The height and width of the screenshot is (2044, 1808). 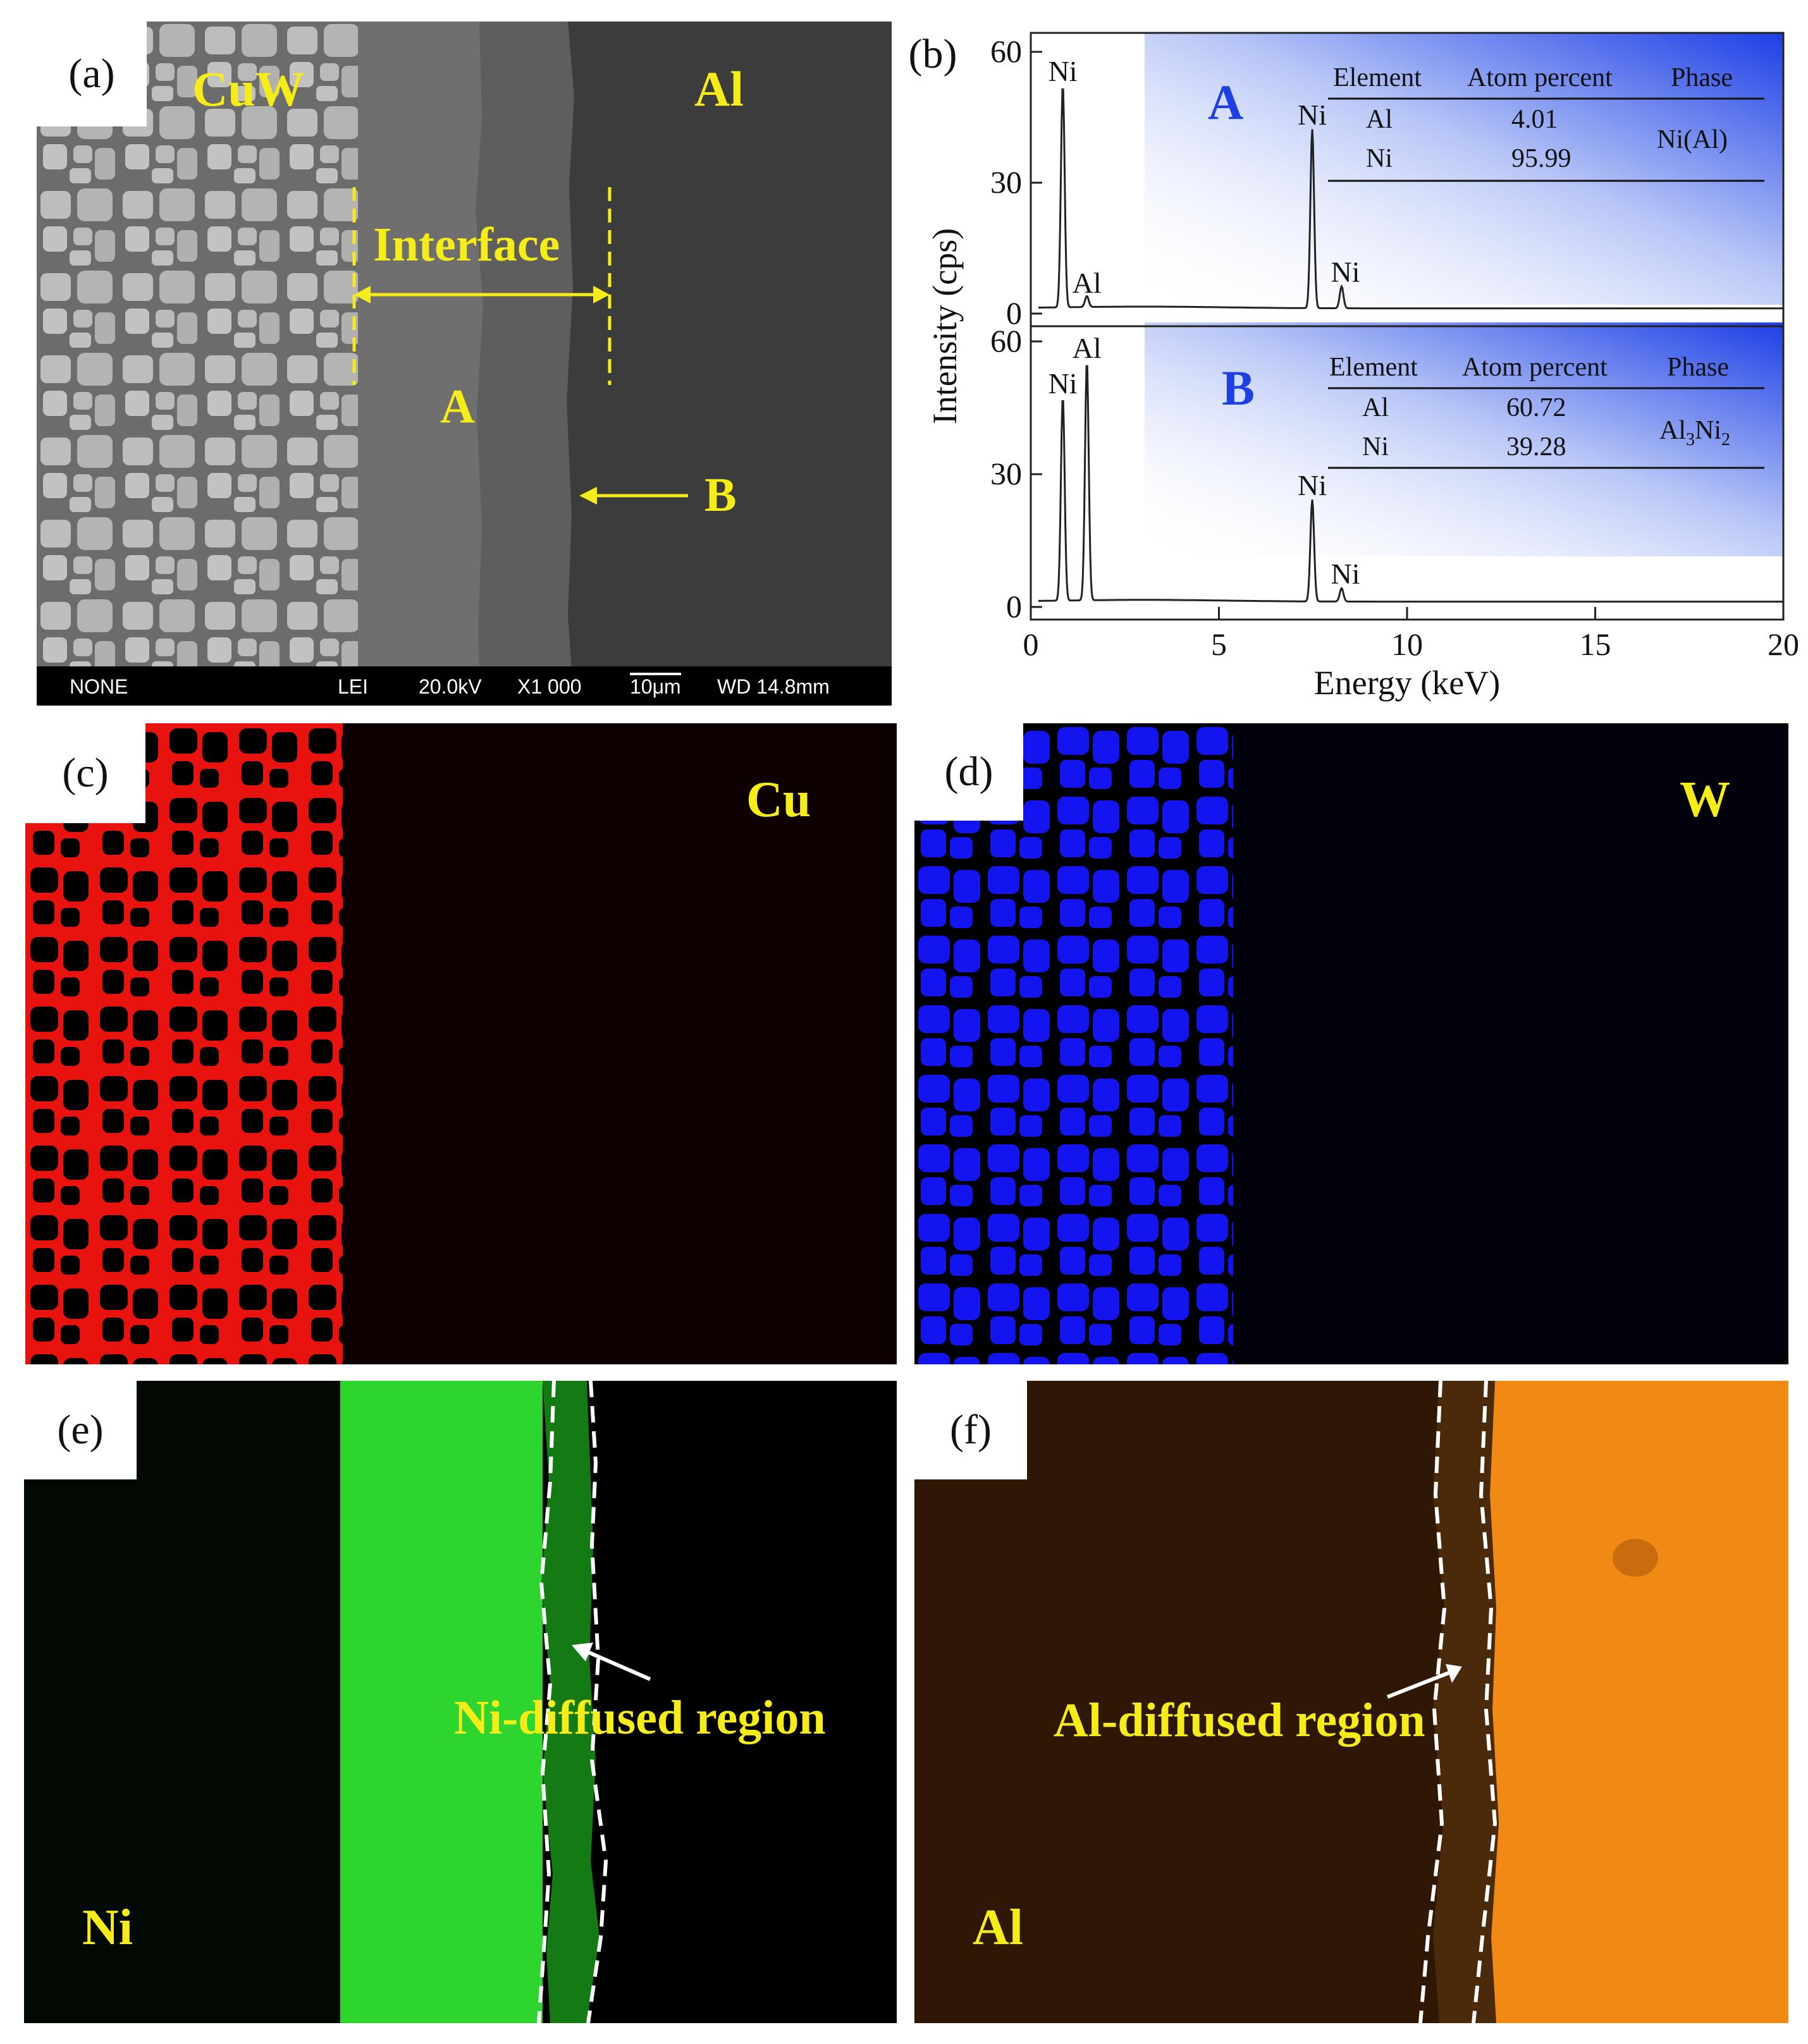 What do you see at coordinates (1541, 158) in the screenshot?
I see `table-a-row2-value: 95.99` at bounding box center [1541, 158].